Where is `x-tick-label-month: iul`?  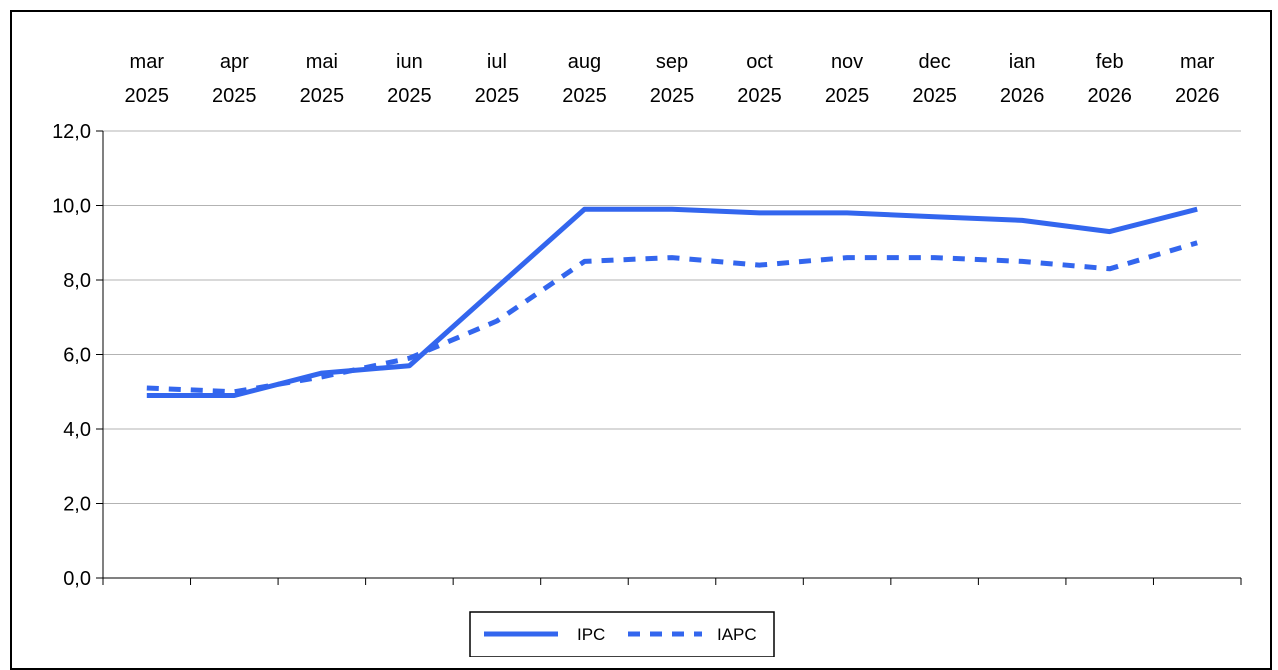 x-tick-label-month: iul is located at coordinates (497, 62).